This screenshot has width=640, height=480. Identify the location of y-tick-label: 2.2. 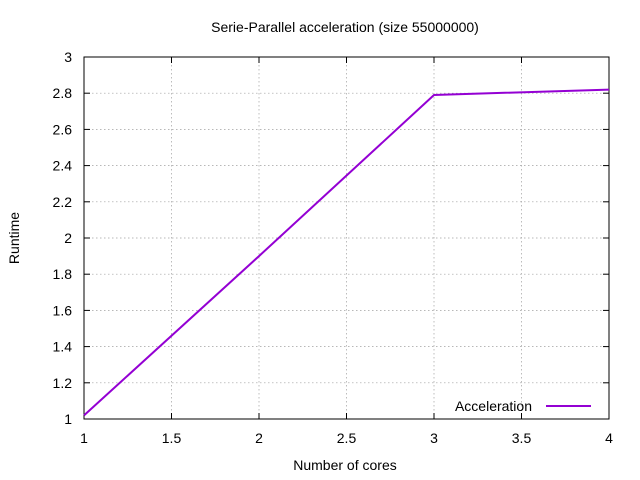
(63, 202).